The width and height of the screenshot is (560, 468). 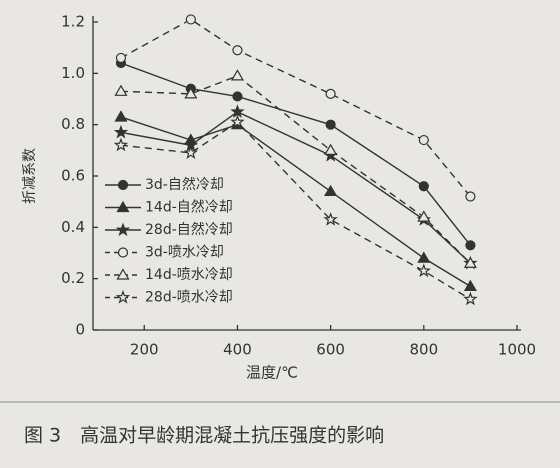 What do you see at coordinates (73, 73) in the screenshot?
I see `y-tick-label: 1.0` at bounding box center [73, 73].